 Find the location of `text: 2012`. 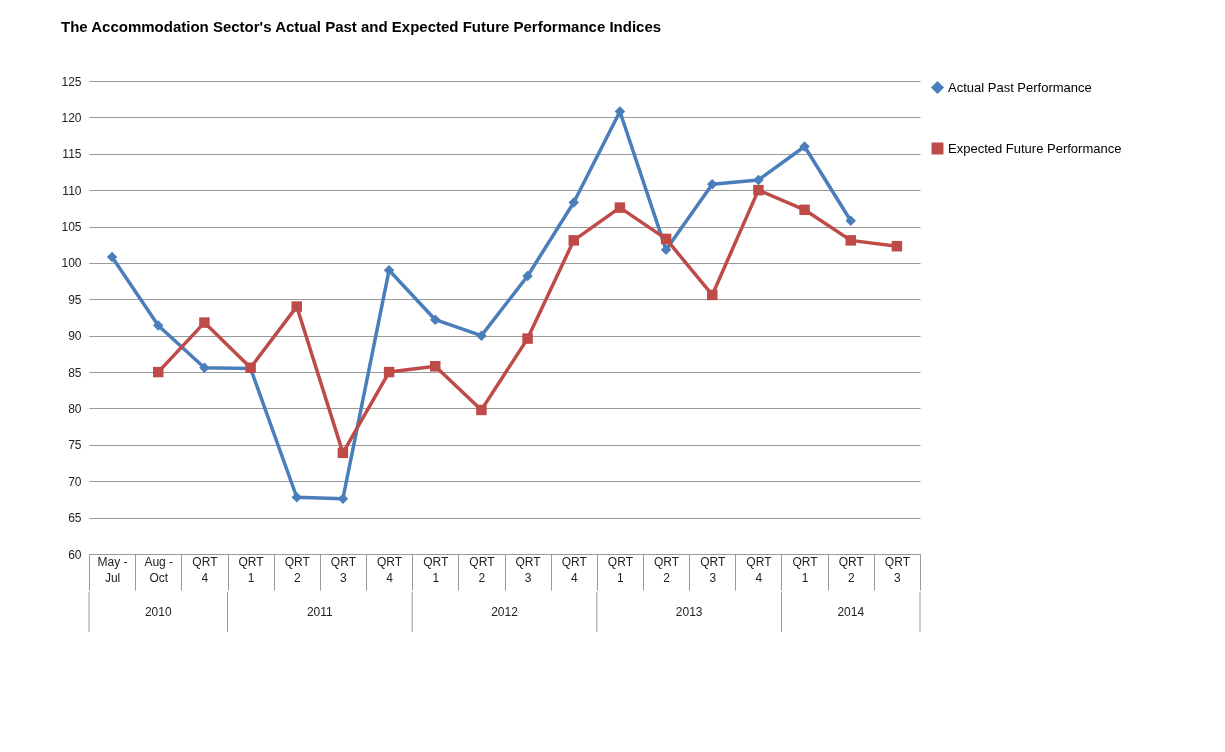

text: 2012 is located at coordinates (505, 612).